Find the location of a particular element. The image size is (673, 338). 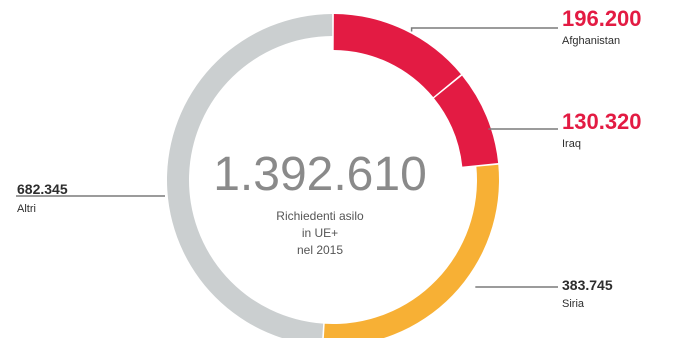

center-caption-line-2: in UE+ is located at coordinates (320, 233).